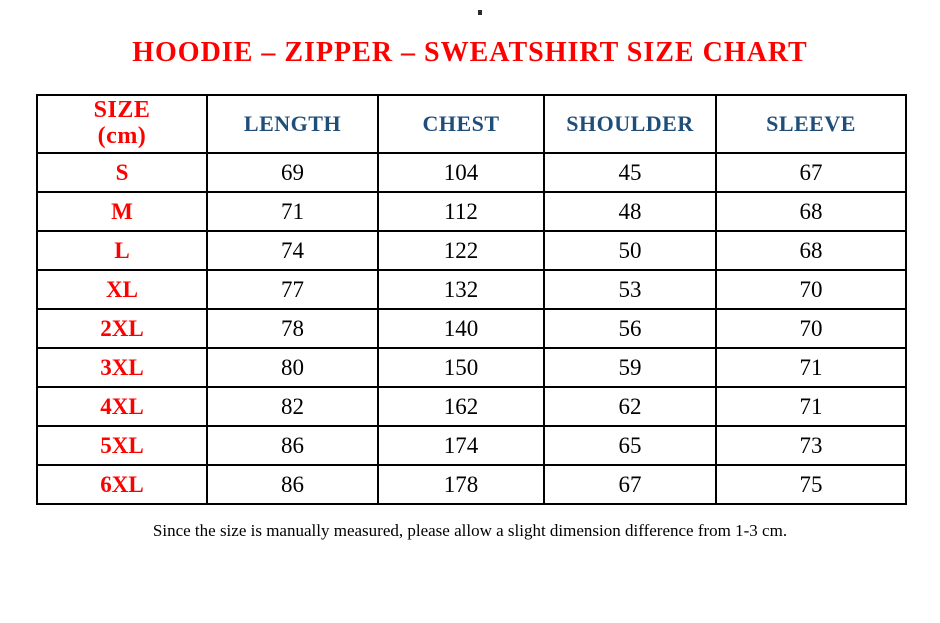 The image size is (940, 623). I want to click on shoulder-cell: 53, so click(630, 289).